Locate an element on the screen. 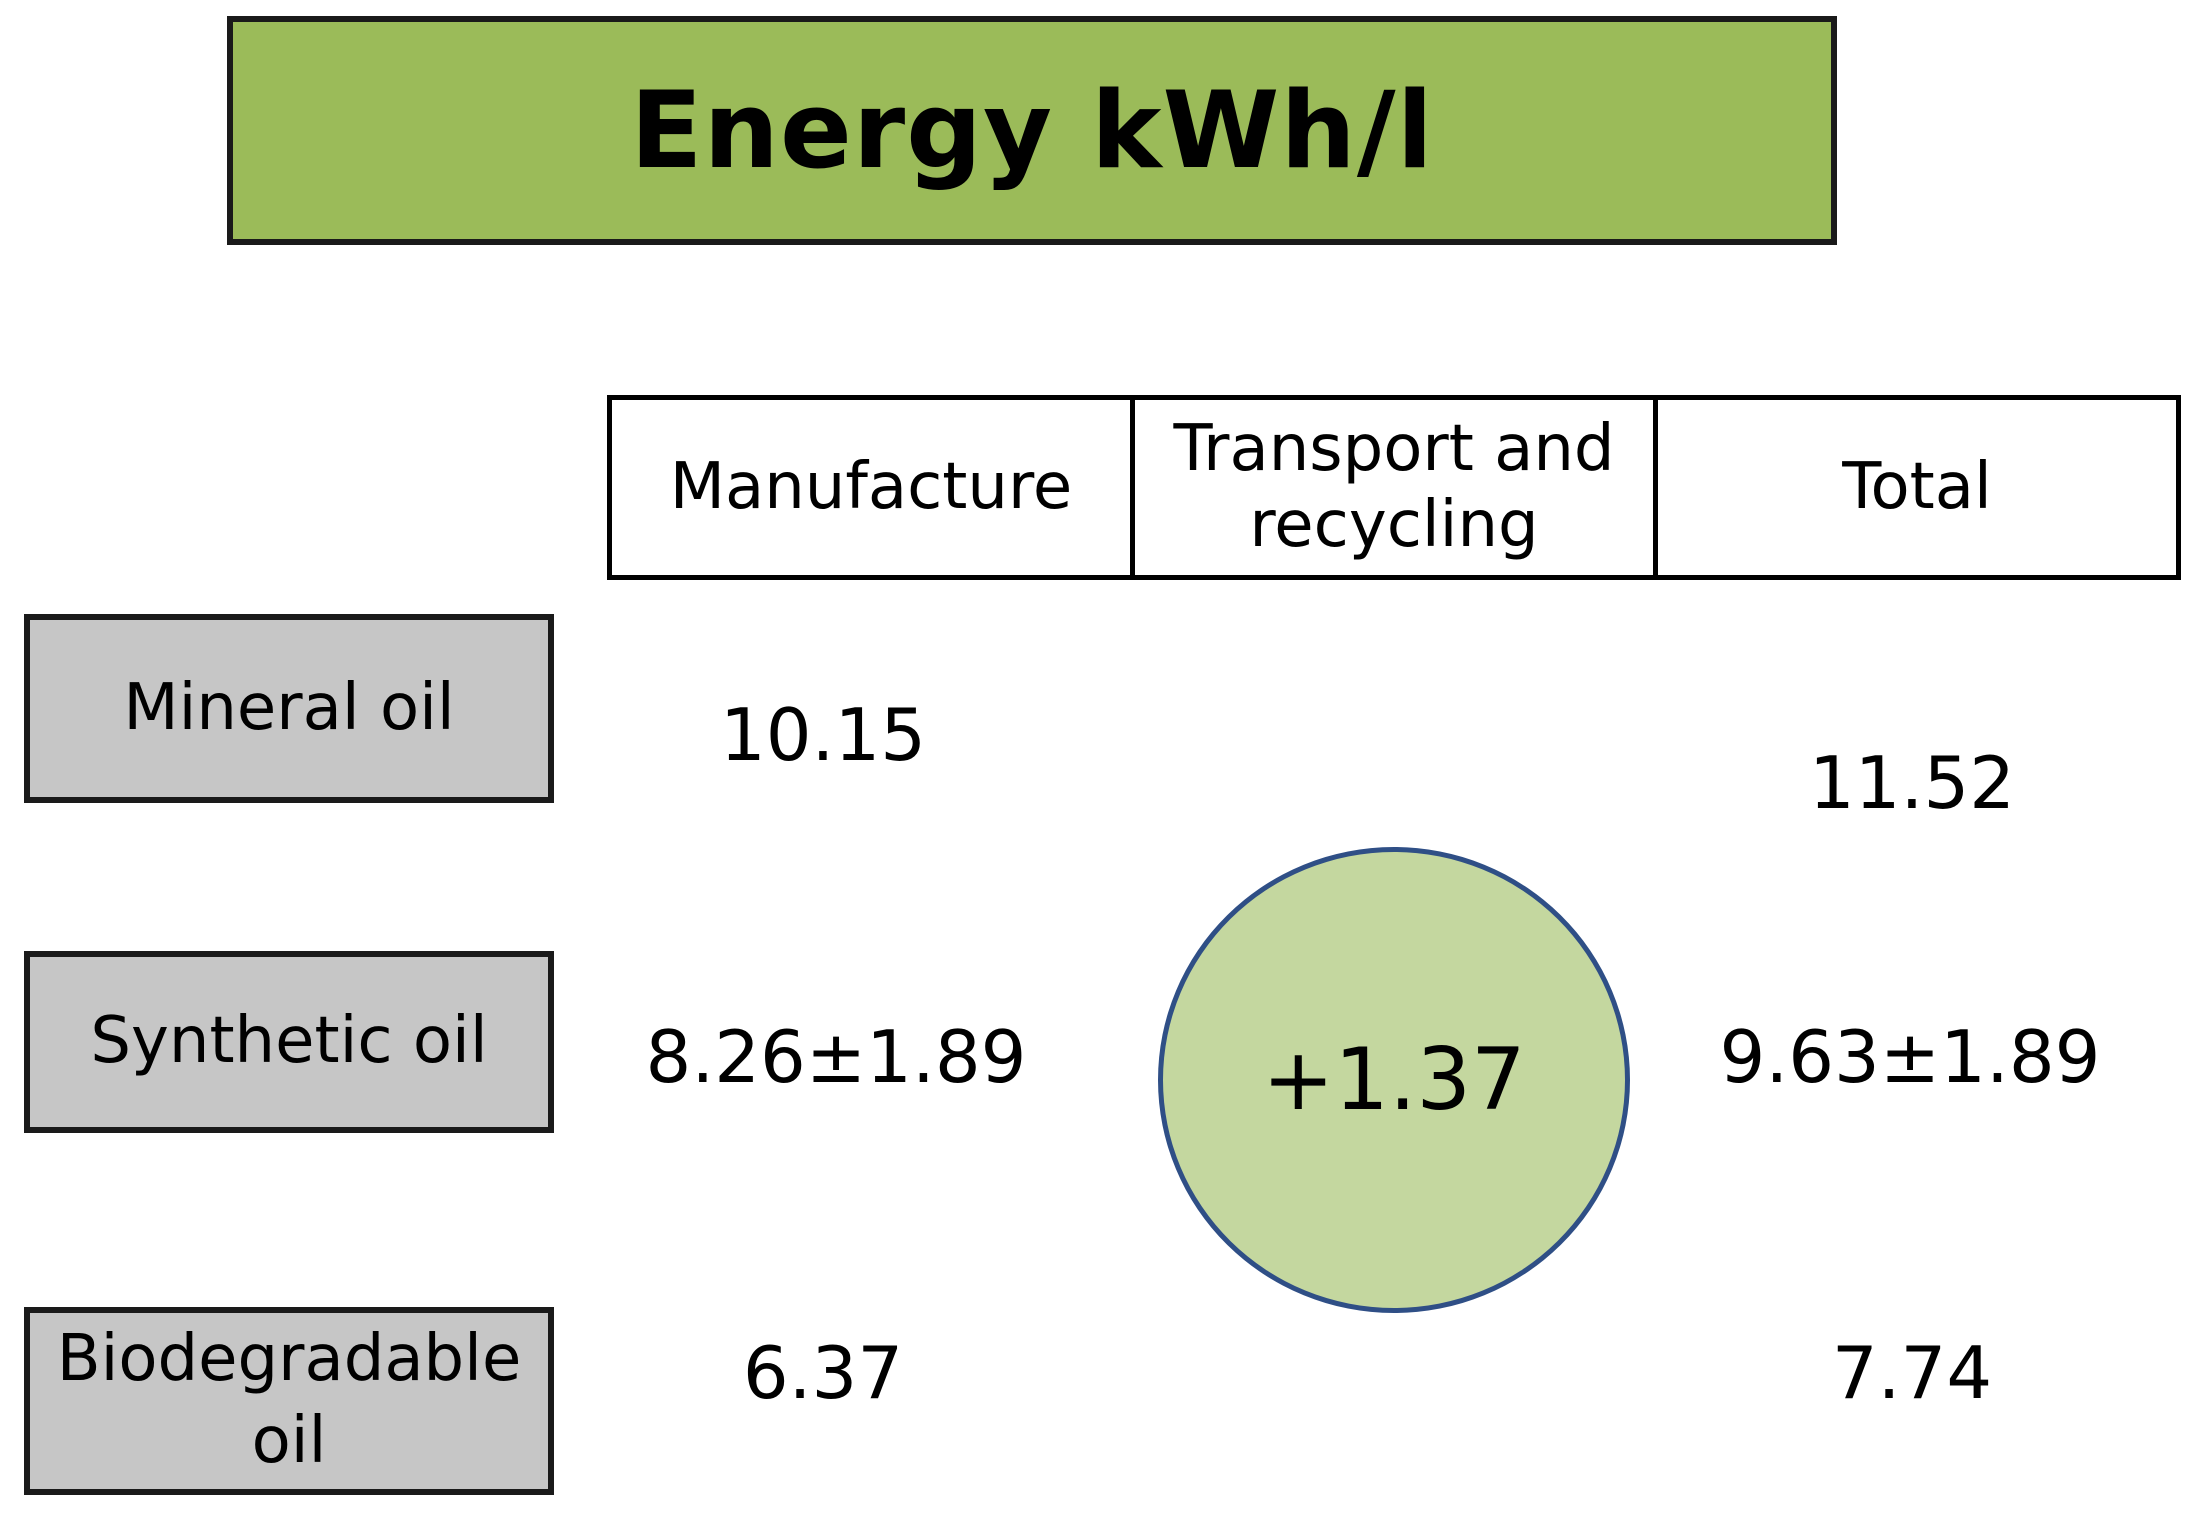 This screenshot has width=2195, height=1513. manufacture-value-biodegradable-oil: 6.37 is located at coordinates (823, 1373).